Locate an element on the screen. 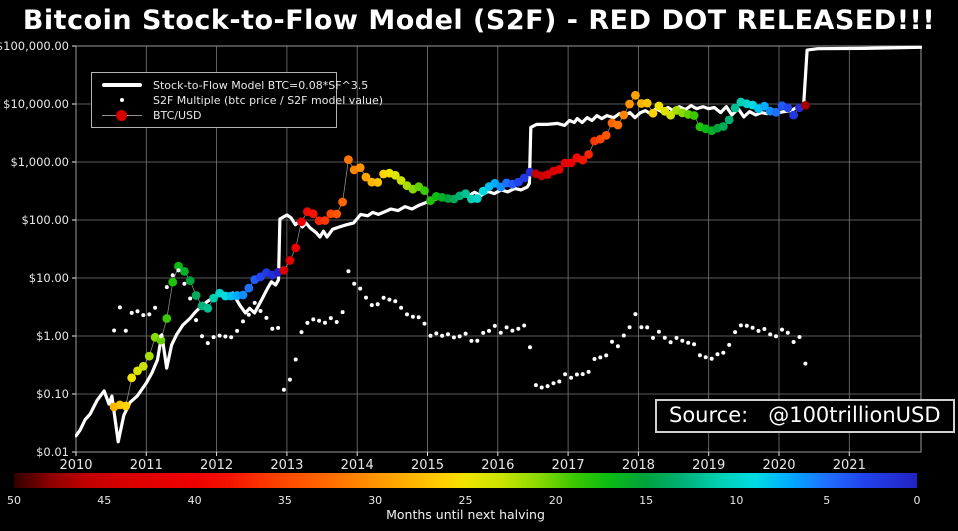  svg-text: Months until next halving is located at coordinates (465, 514).